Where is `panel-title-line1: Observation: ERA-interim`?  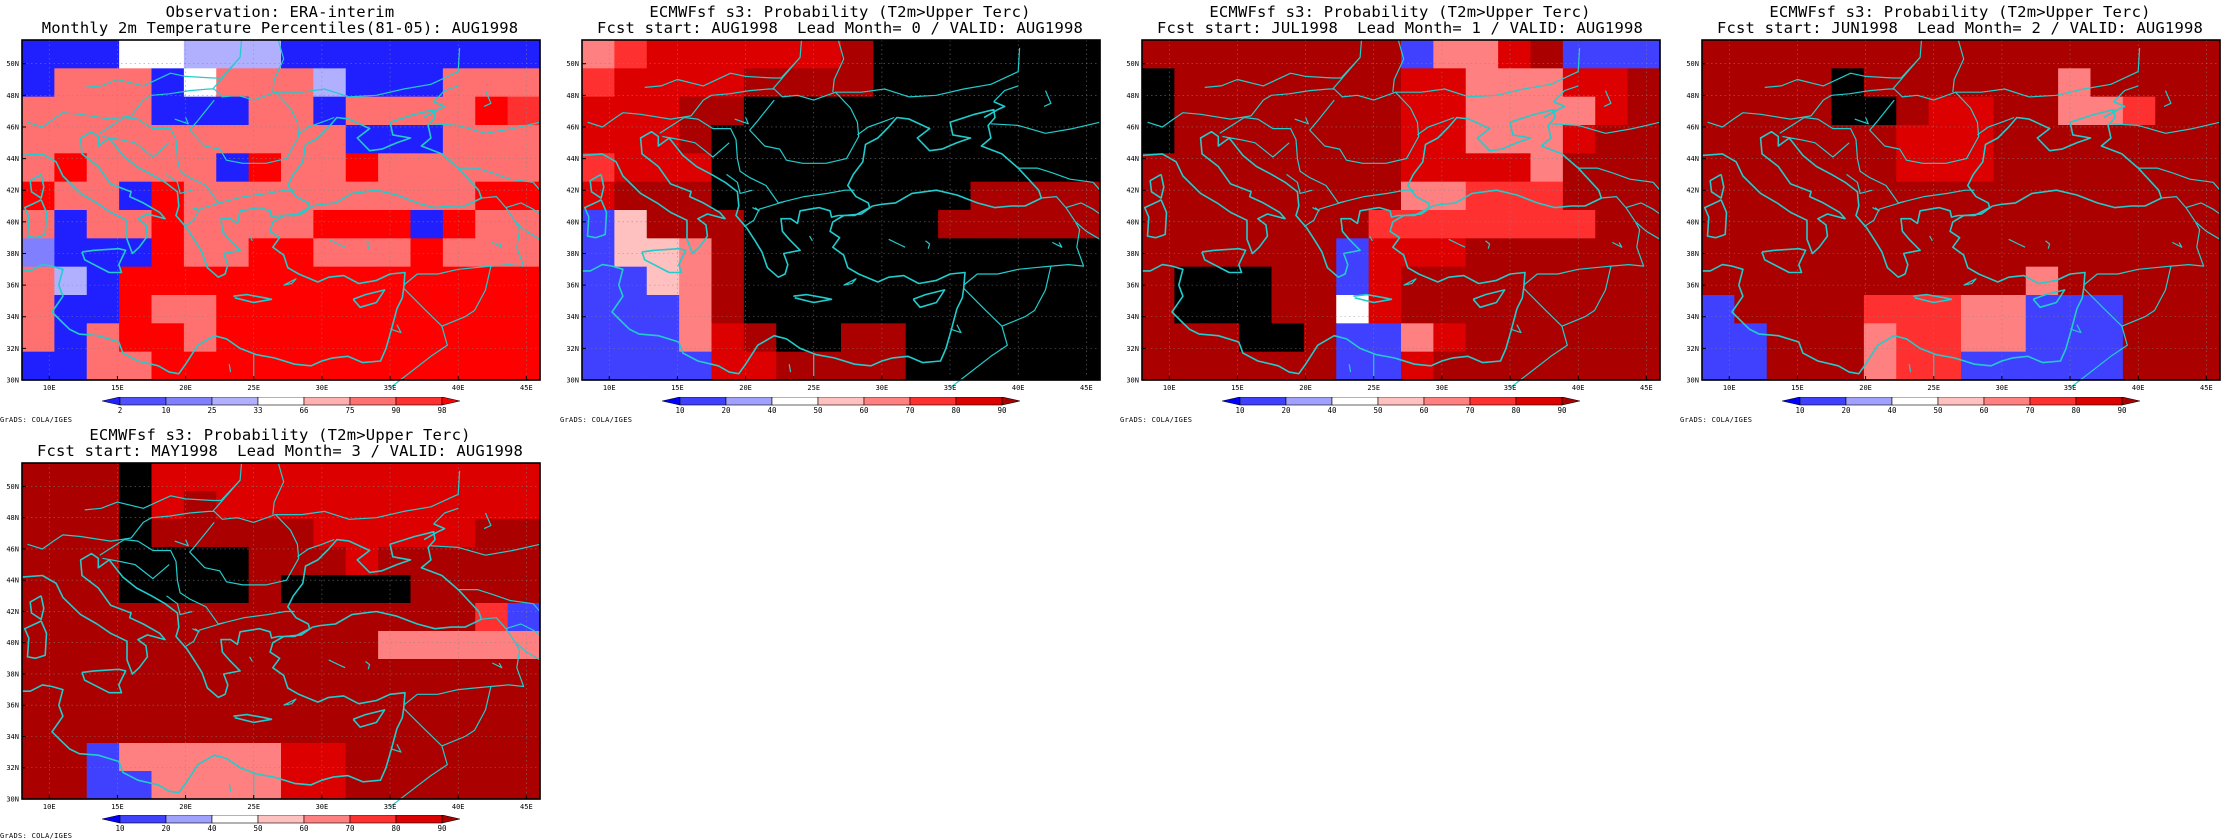
panel-title-line1: Observation: ERA-interim is located at coordinates (280, 12).